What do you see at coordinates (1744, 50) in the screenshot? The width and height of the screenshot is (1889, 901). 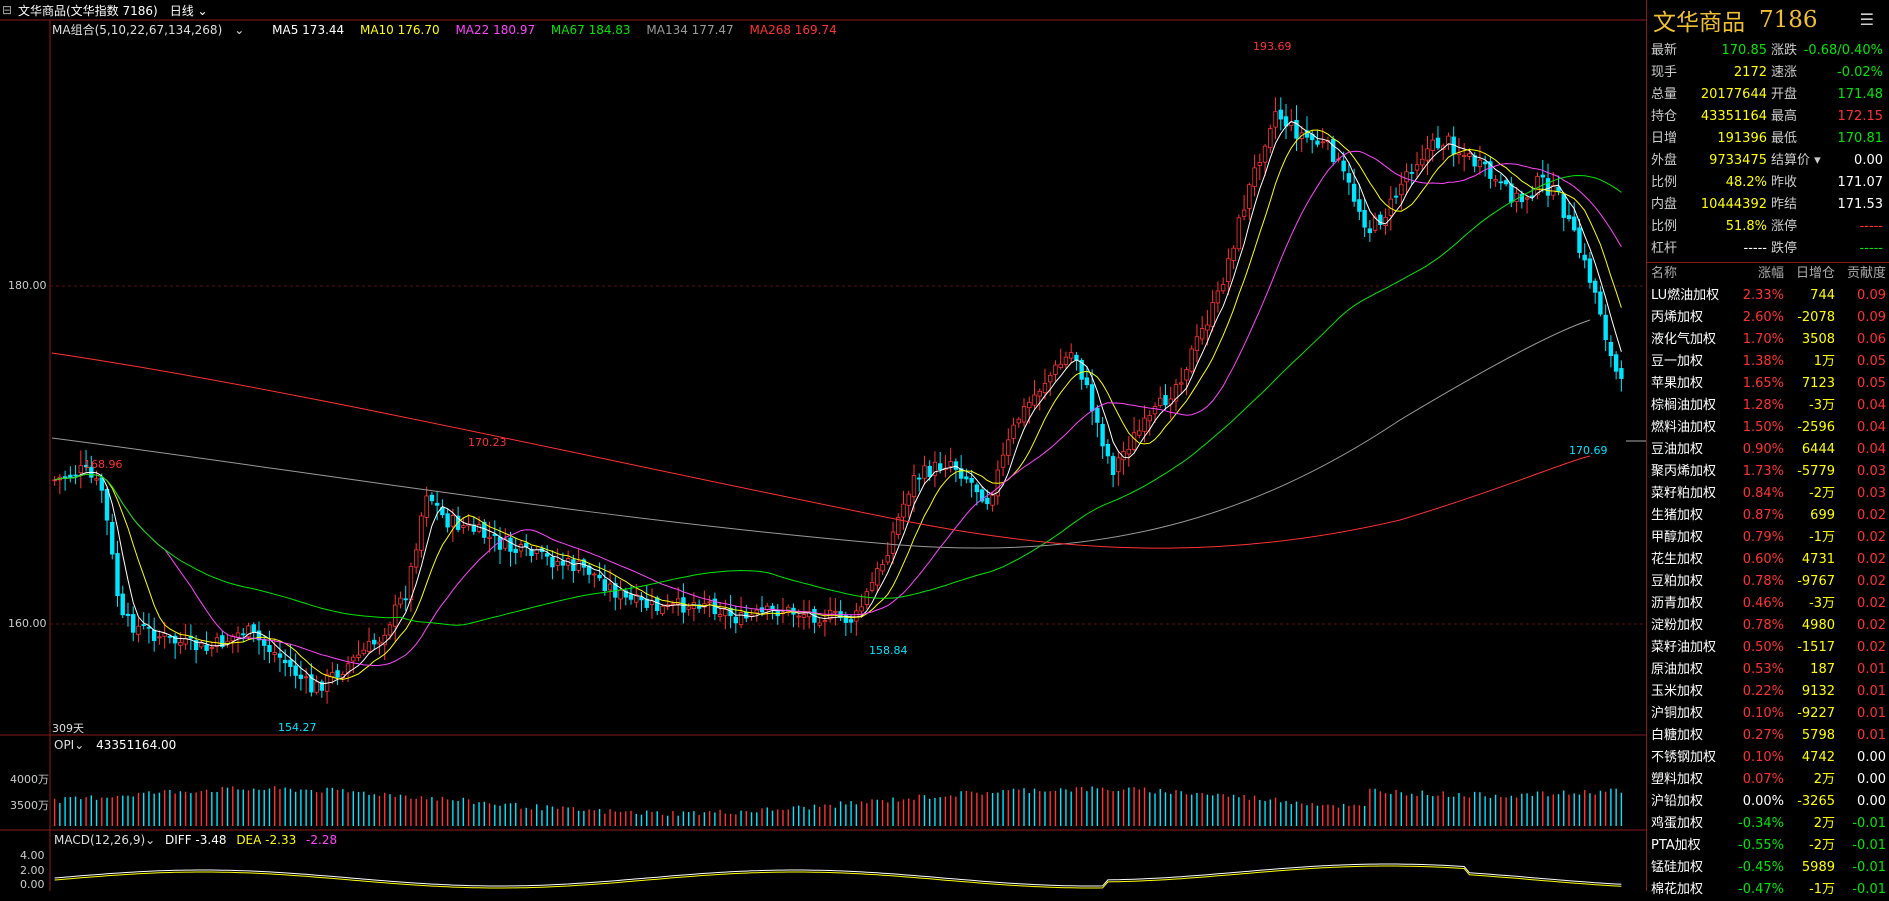 I see `quote-value: 170.85` at bounding box center [1744, 50].